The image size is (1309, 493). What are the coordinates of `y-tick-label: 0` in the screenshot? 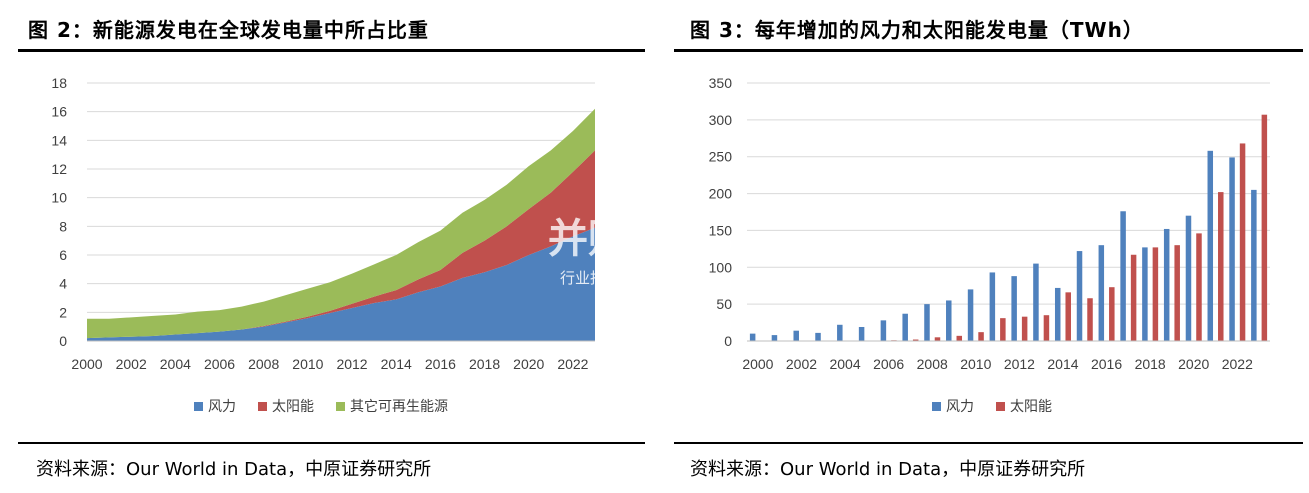 It's located at (63, 341).